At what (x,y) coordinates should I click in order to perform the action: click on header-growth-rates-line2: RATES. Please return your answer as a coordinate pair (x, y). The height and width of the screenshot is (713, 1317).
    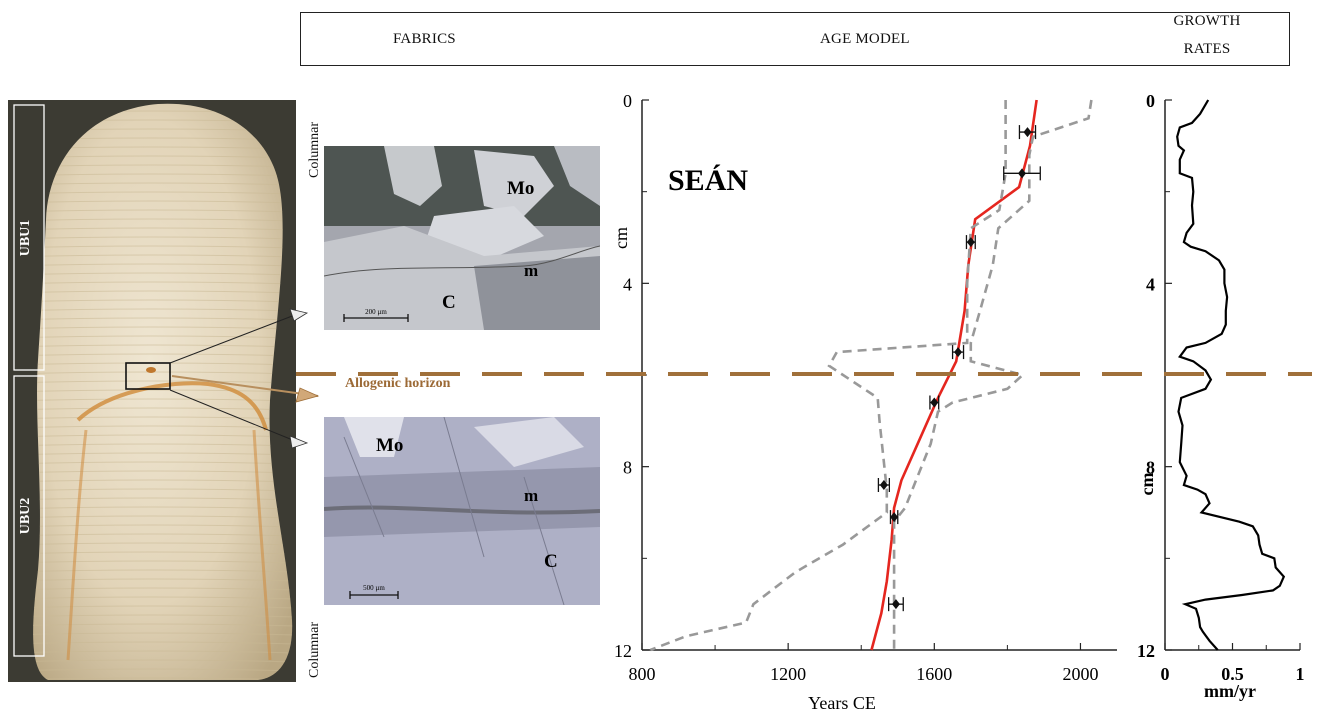
    Looking at the image, I should click on (1207, 49).